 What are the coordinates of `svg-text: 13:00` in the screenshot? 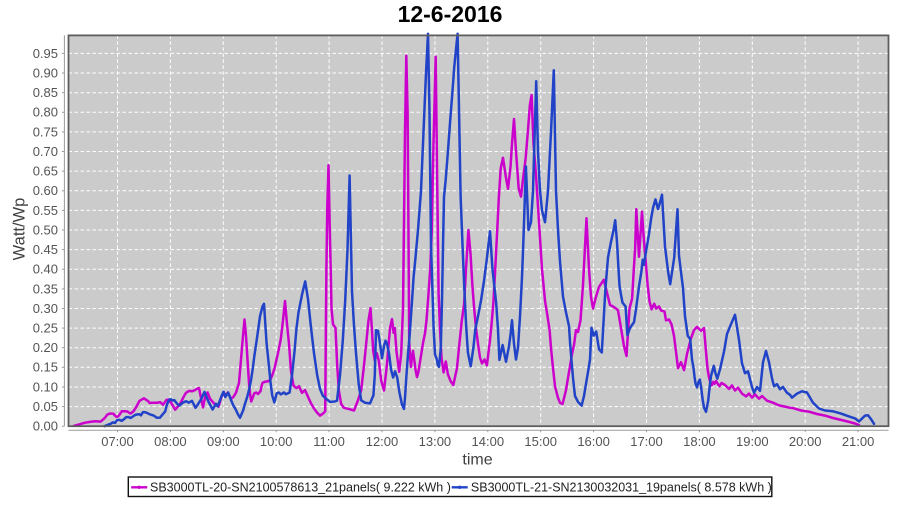 It's located at (435, 441).